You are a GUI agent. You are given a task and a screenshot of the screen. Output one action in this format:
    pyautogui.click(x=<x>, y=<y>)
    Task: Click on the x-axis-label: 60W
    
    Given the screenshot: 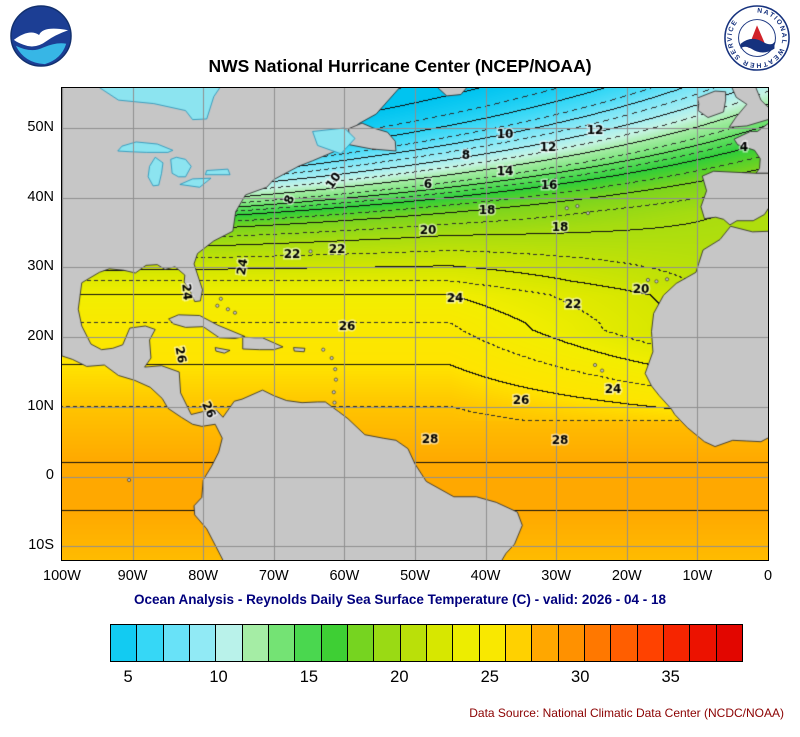 What is the action you would take?
    pyautogui.click(x=344, y=576)
    